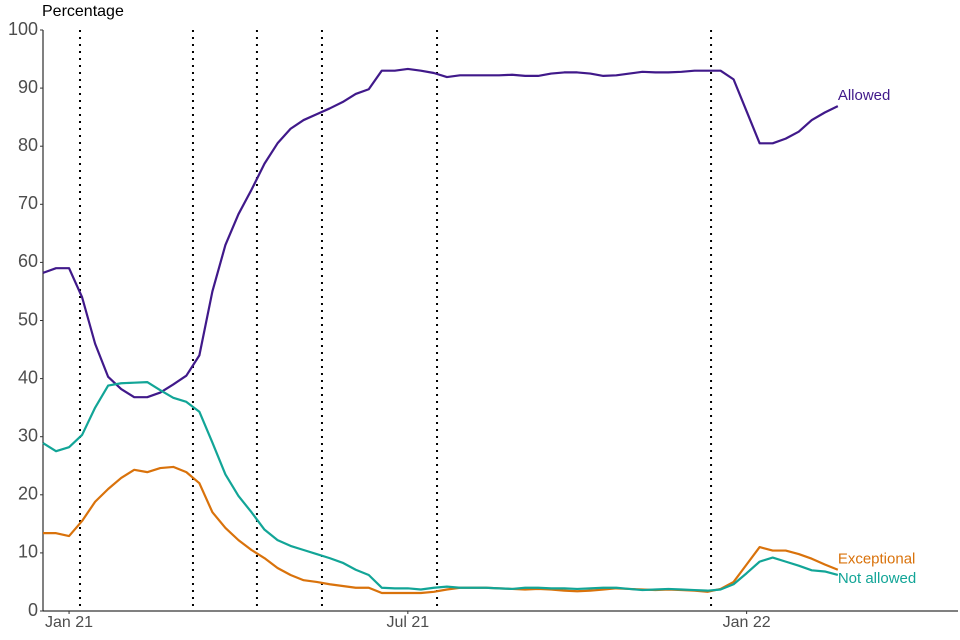 This screenshot has width=960, height=640. What do you see at coordinates (33, 610) in the screenshot?
I see `y-tick-label: 0` at bounding box center [33, 610].